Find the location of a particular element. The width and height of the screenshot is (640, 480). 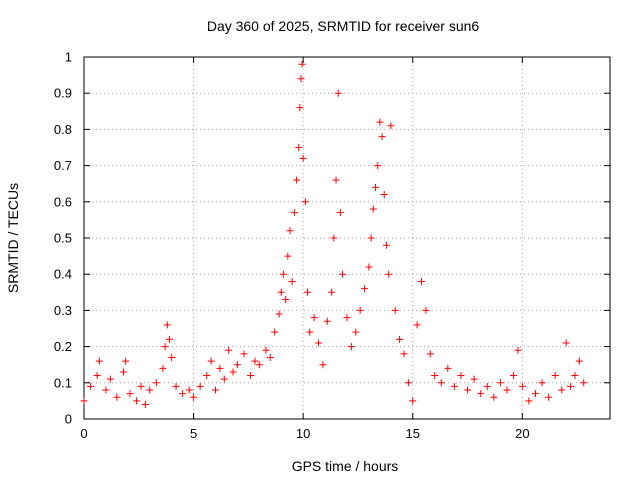

y-tick-label: 0.4 is located at coordinates (63, 274).